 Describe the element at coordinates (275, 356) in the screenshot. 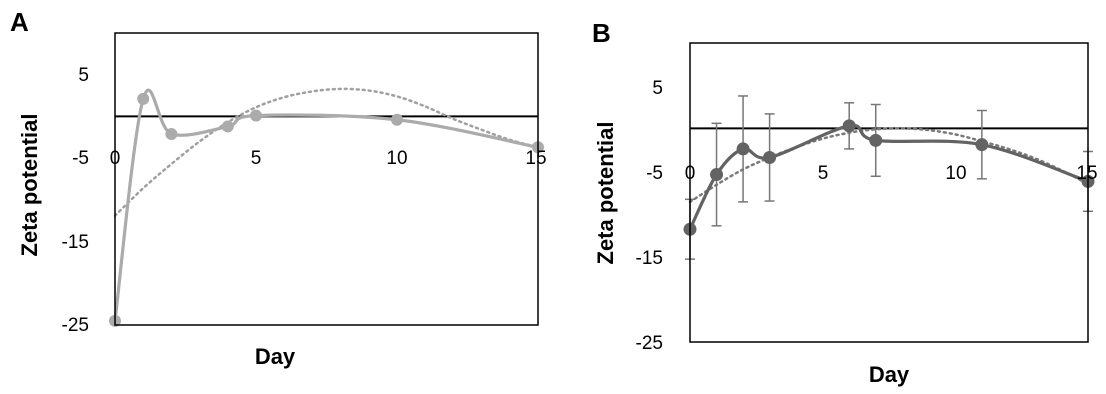

I see `panel-a-x-axis-title: Day` at that location.